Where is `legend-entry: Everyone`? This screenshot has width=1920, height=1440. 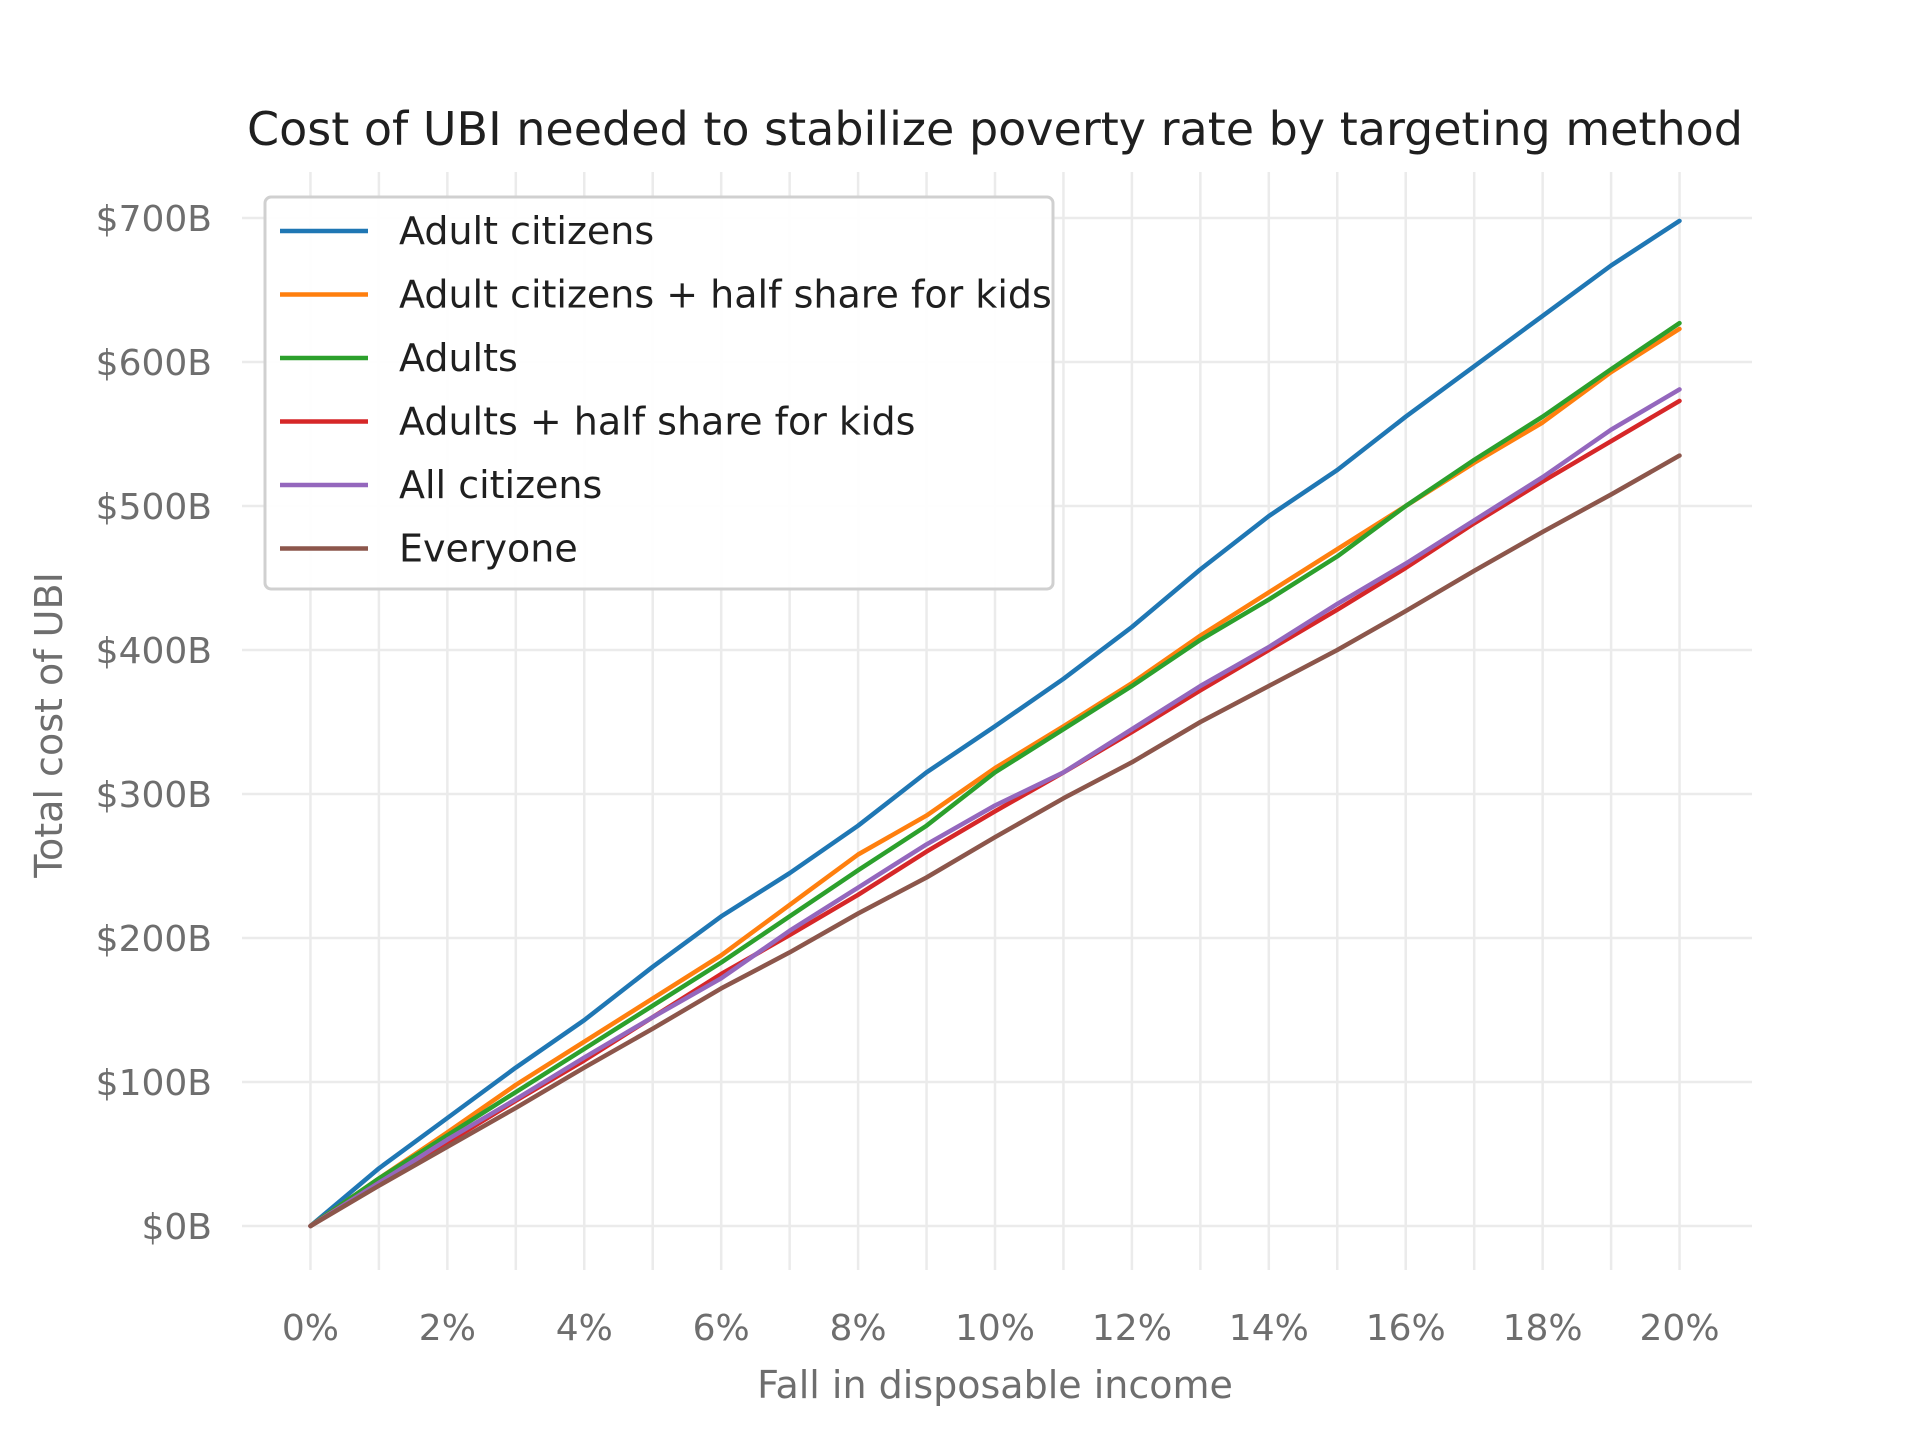 legend-entry: Everyone is located at coordinates (429, 549).